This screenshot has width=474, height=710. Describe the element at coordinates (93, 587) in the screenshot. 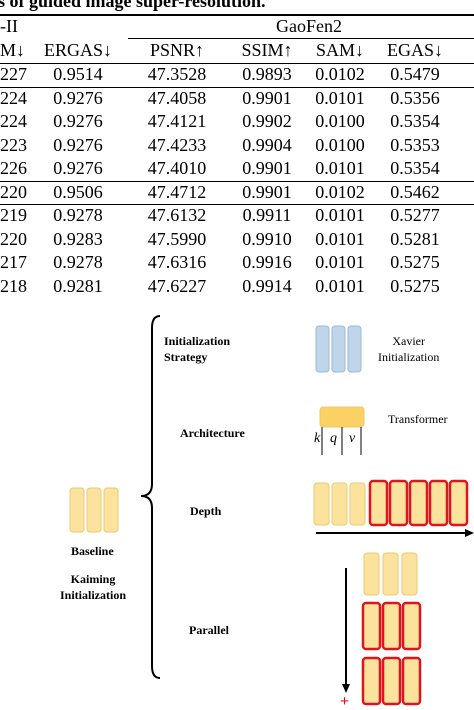

I see `kaiming-label: Kaiming Initialization` at that location.